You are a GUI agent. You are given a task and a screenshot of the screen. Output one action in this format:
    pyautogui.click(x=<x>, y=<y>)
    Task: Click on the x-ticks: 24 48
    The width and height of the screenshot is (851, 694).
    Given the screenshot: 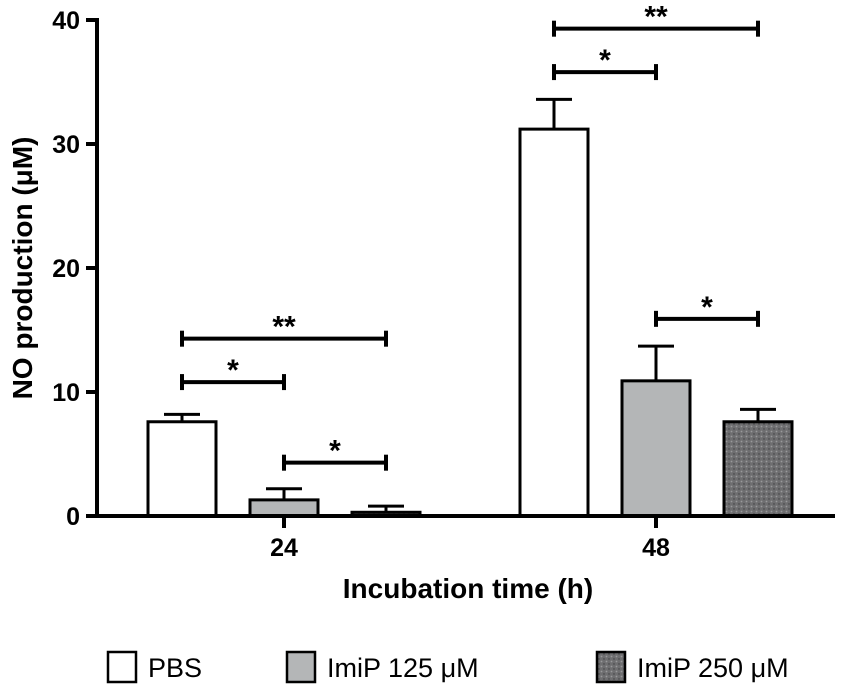 What is the action you would take?
    pyautogui.click(x=470, y=539)
    